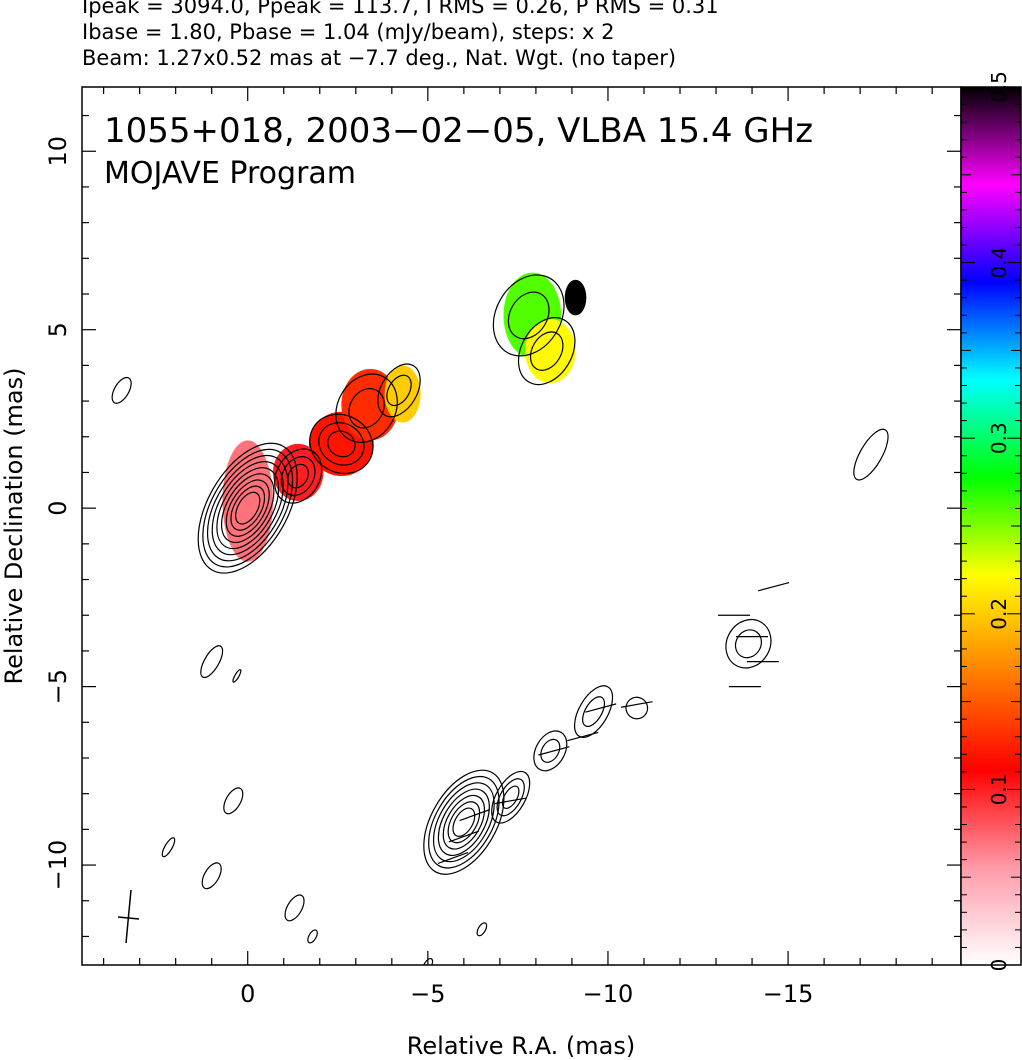 The image size is (1022, 1060). Describe the element at coordinates (999, 438) in the screenshot. I see `colorbar-tick-label: 0.3` at that location.